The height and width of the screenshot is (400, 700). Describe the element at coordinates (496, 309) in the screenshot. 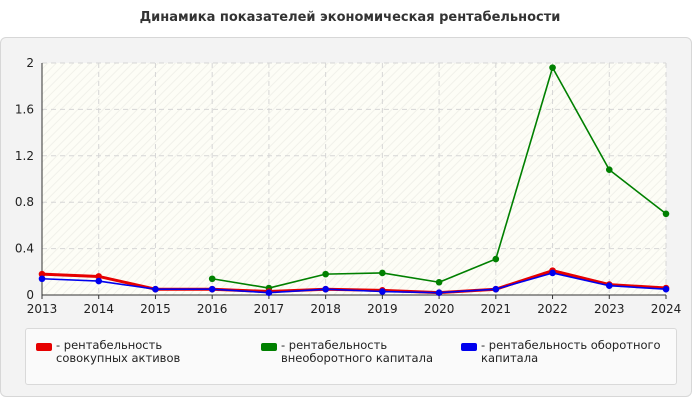

I see `x-tick-label: 2021` at that location.